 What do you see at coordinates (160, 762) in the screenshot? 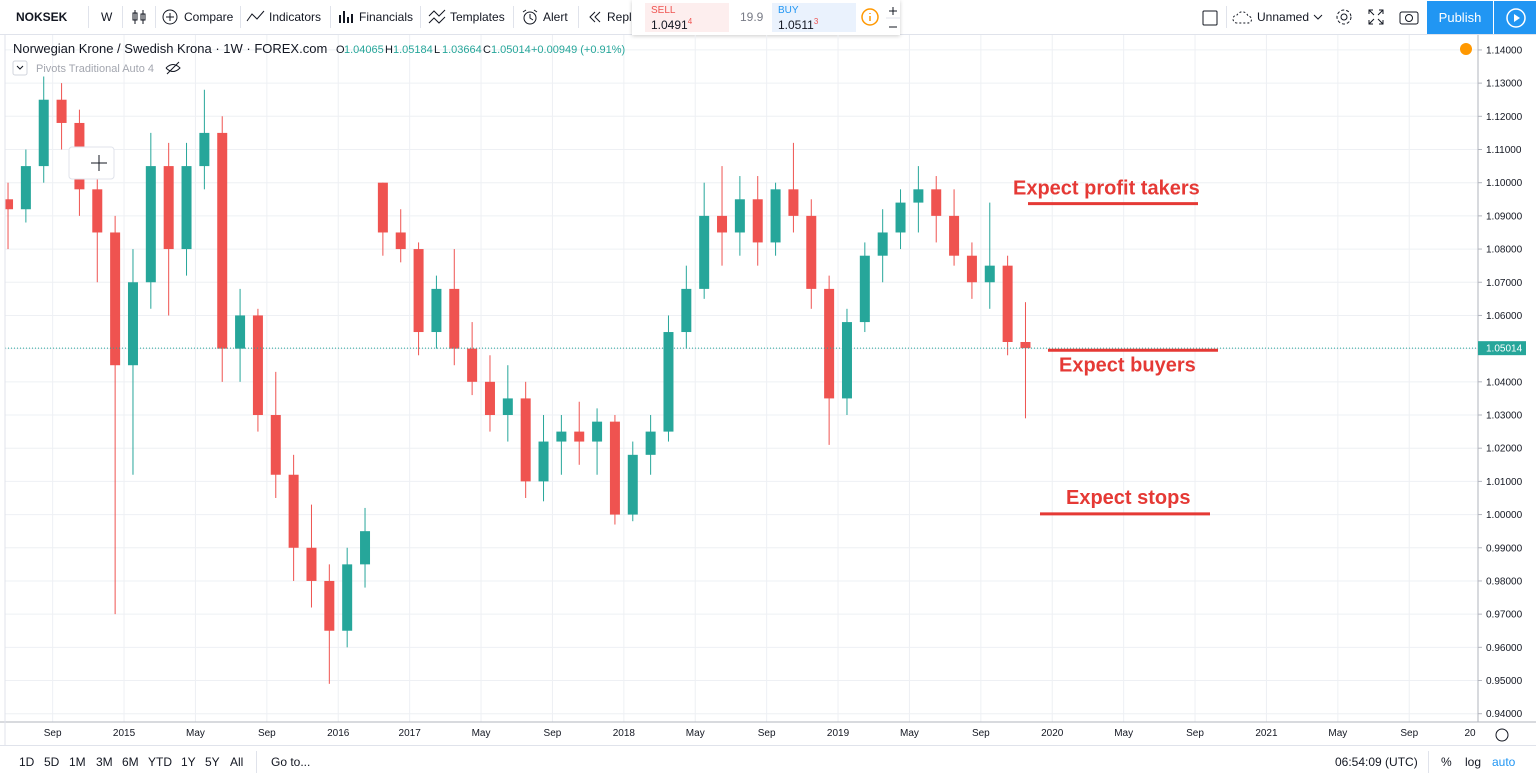
I see `range-button: YTD` at bounding box center [160, 762].